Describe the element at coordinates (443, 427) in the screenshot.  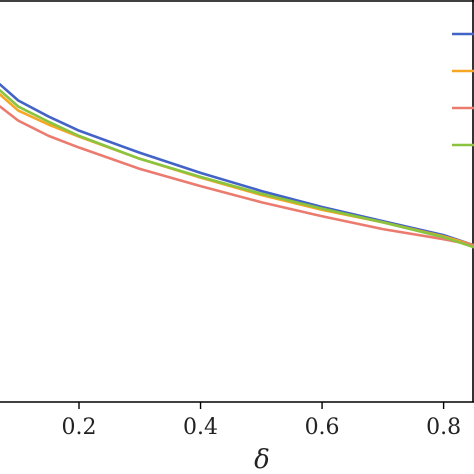
I see `x-tick-label: 0.8` at that location.